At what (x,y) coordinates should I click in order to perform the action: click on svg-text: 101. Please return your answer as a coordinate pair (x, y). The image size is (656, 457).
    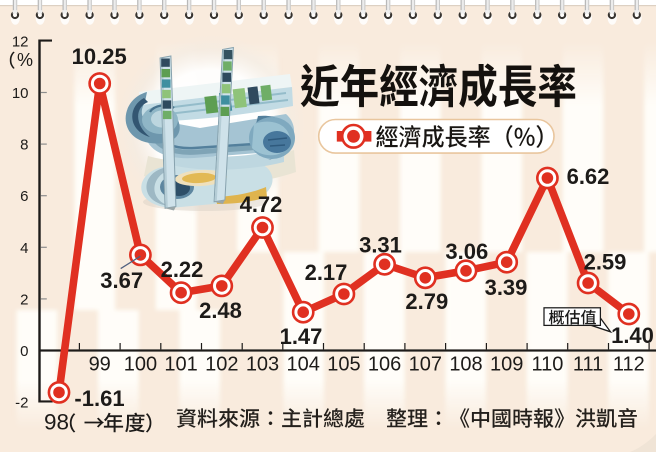
    Looking at the image, I should click on (180, 364).